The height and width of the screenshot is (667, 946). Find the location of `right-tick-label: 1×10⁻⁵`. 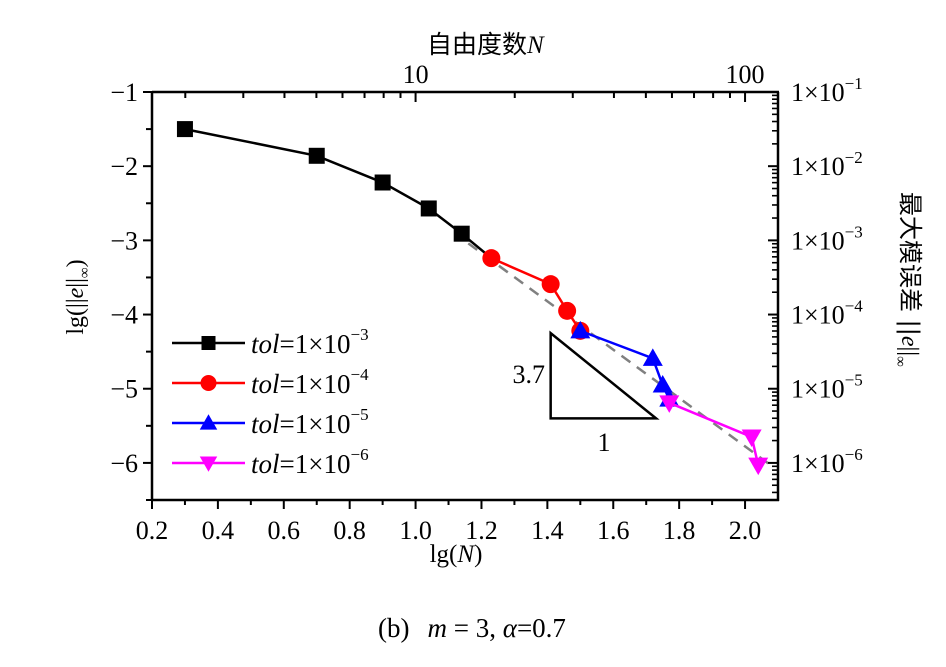

right-tick-label: 1×10⁻⁵ is located at coordinates (827, 387).